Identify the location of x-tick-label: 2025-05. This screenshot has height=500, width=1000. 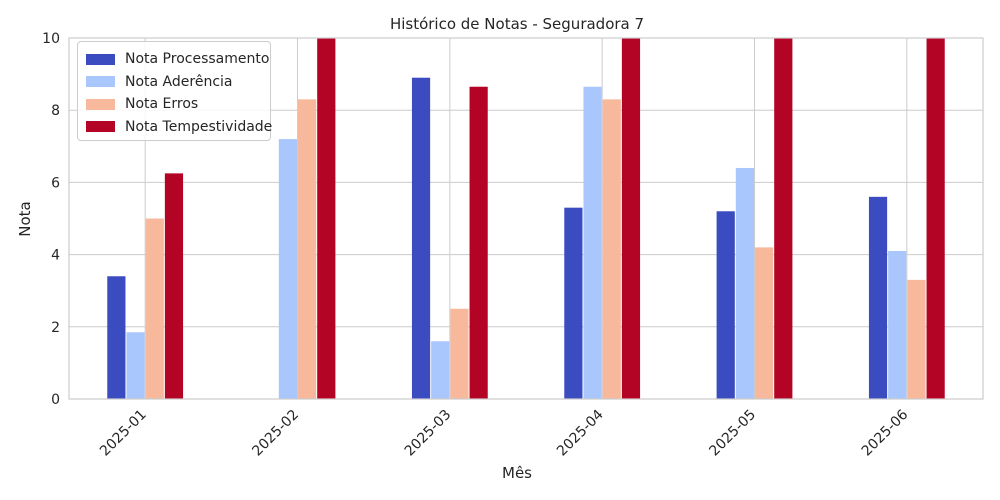
(732, 433).